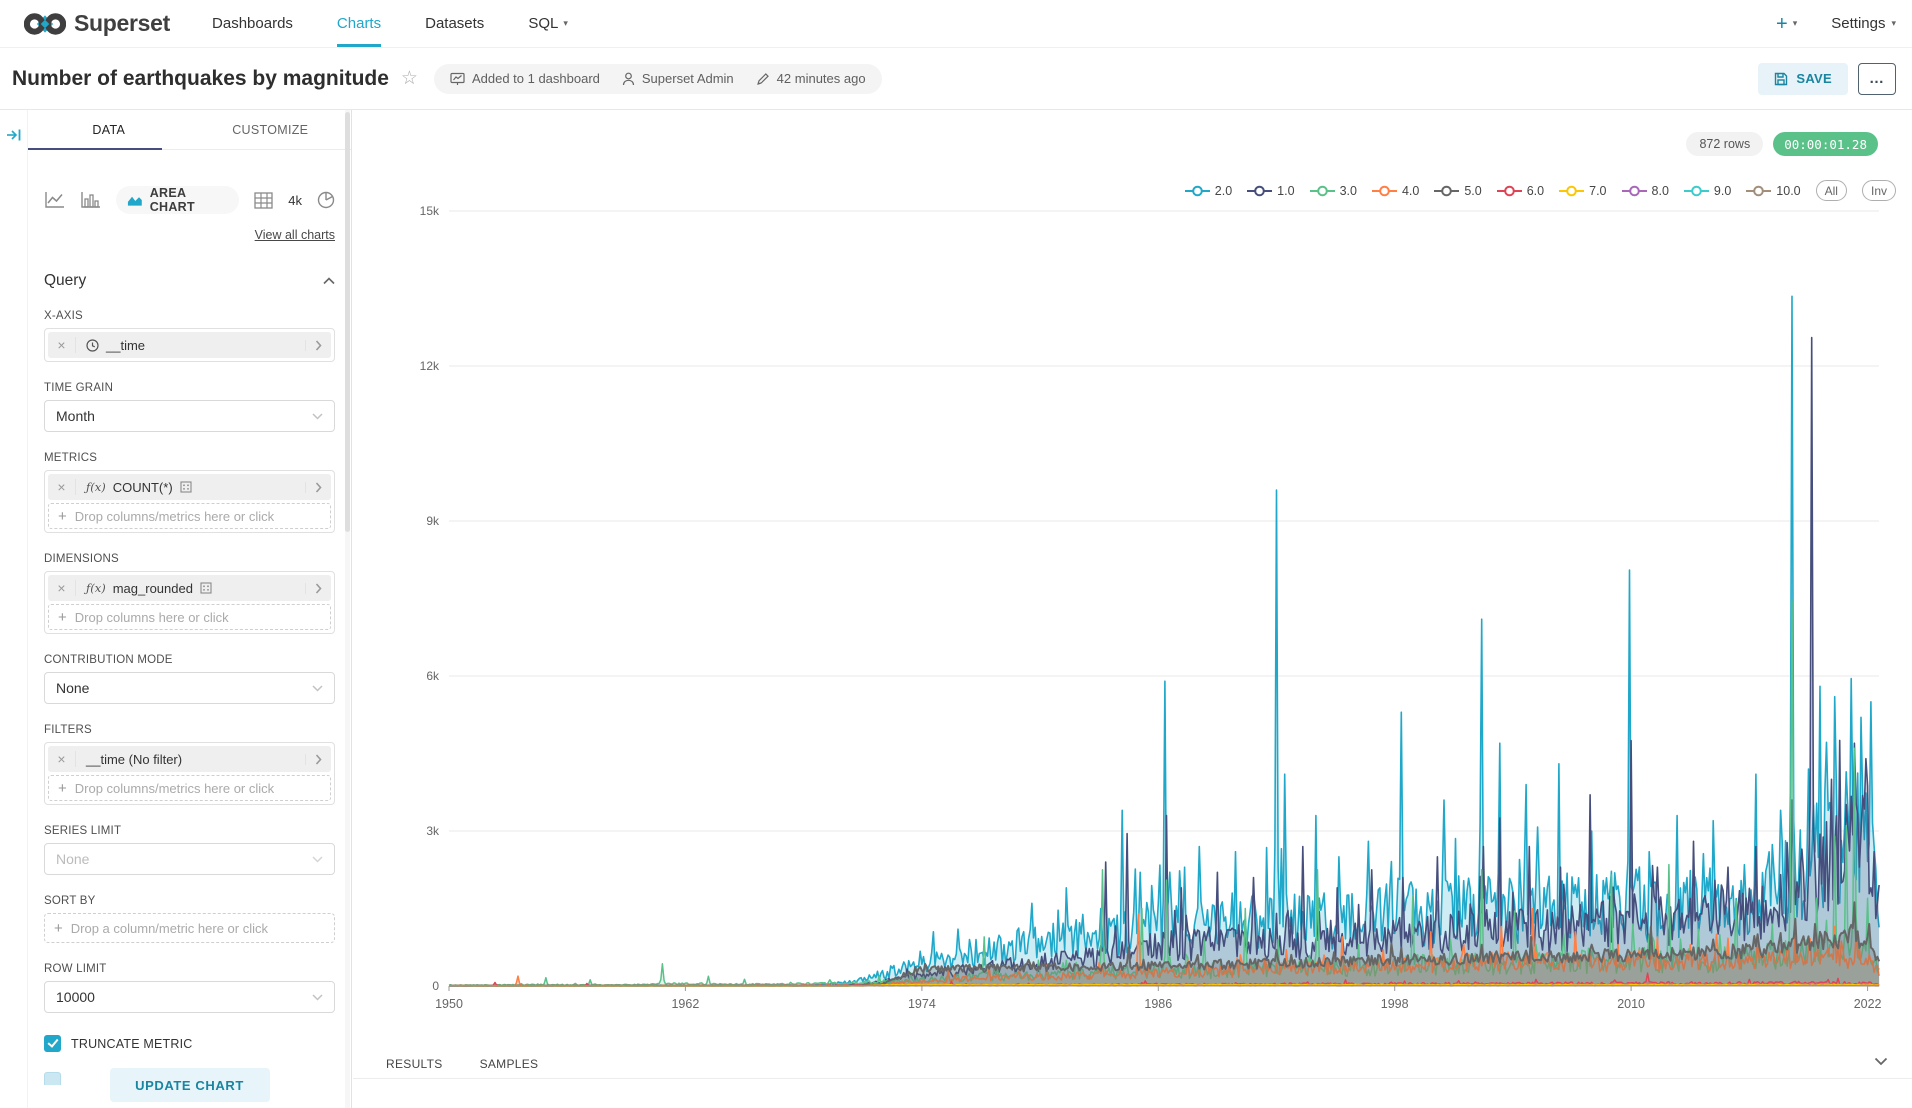 Image resolution: width=1912 pixels, height=1108 pixels. Describe the element at coordinates (178, 200) in the screenshot. I see `viz-type-selected: AREA CHART` at that location.